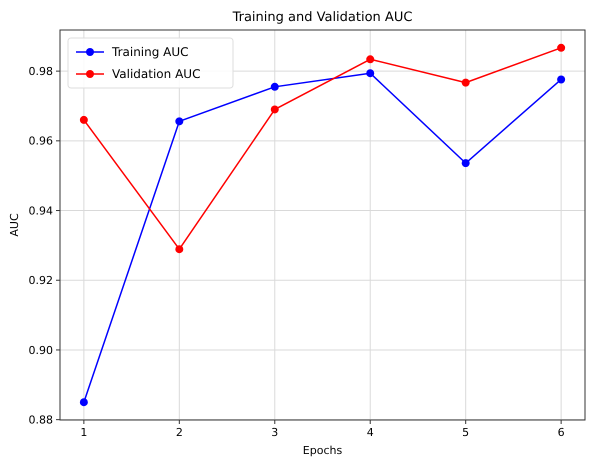 This screenshot has height=464, width=595. I want to click on y-axis-title: AUC, so click(14, 225).